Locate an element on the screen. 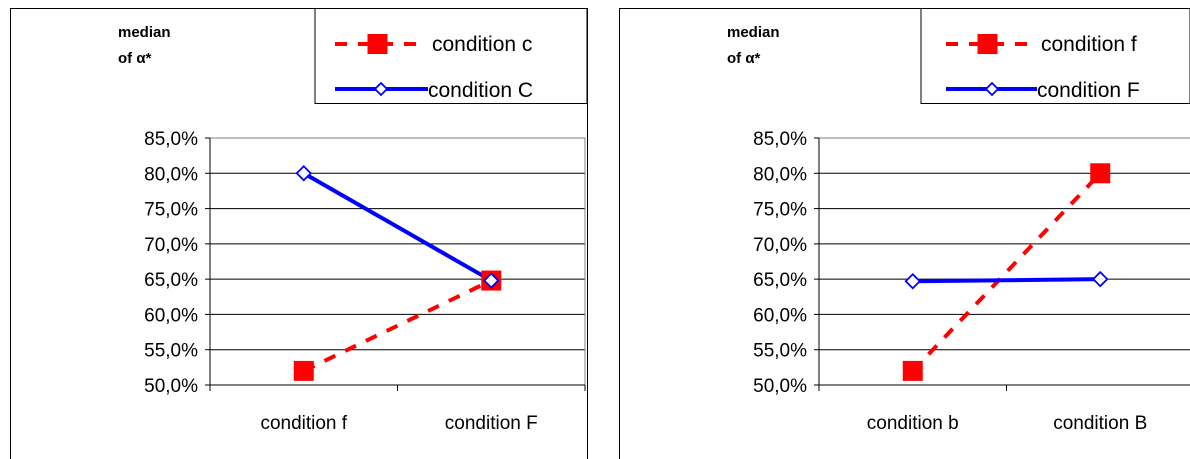 The height and width of the screenshot is (459, 1190). legend: condition f condition F is located at coordinates (1055, 56).